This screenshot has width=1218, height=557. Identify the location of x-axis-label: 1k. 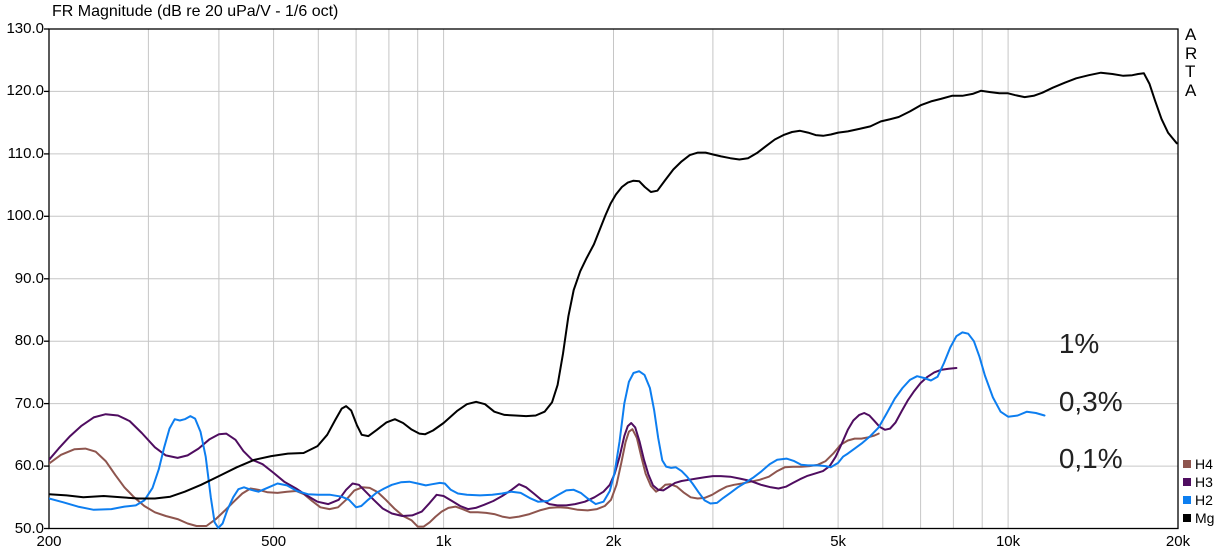
(443, 541).